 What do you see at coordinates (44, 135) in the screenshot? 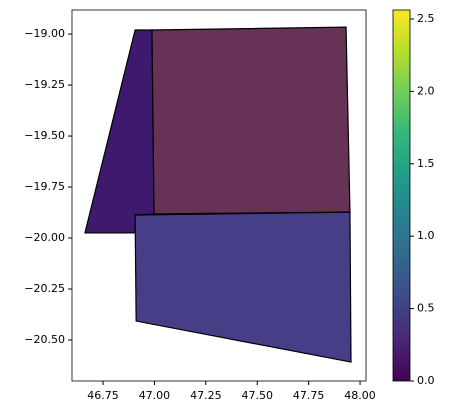
I see `y-tick-label: −19.50` at bounding box center [44, 135].